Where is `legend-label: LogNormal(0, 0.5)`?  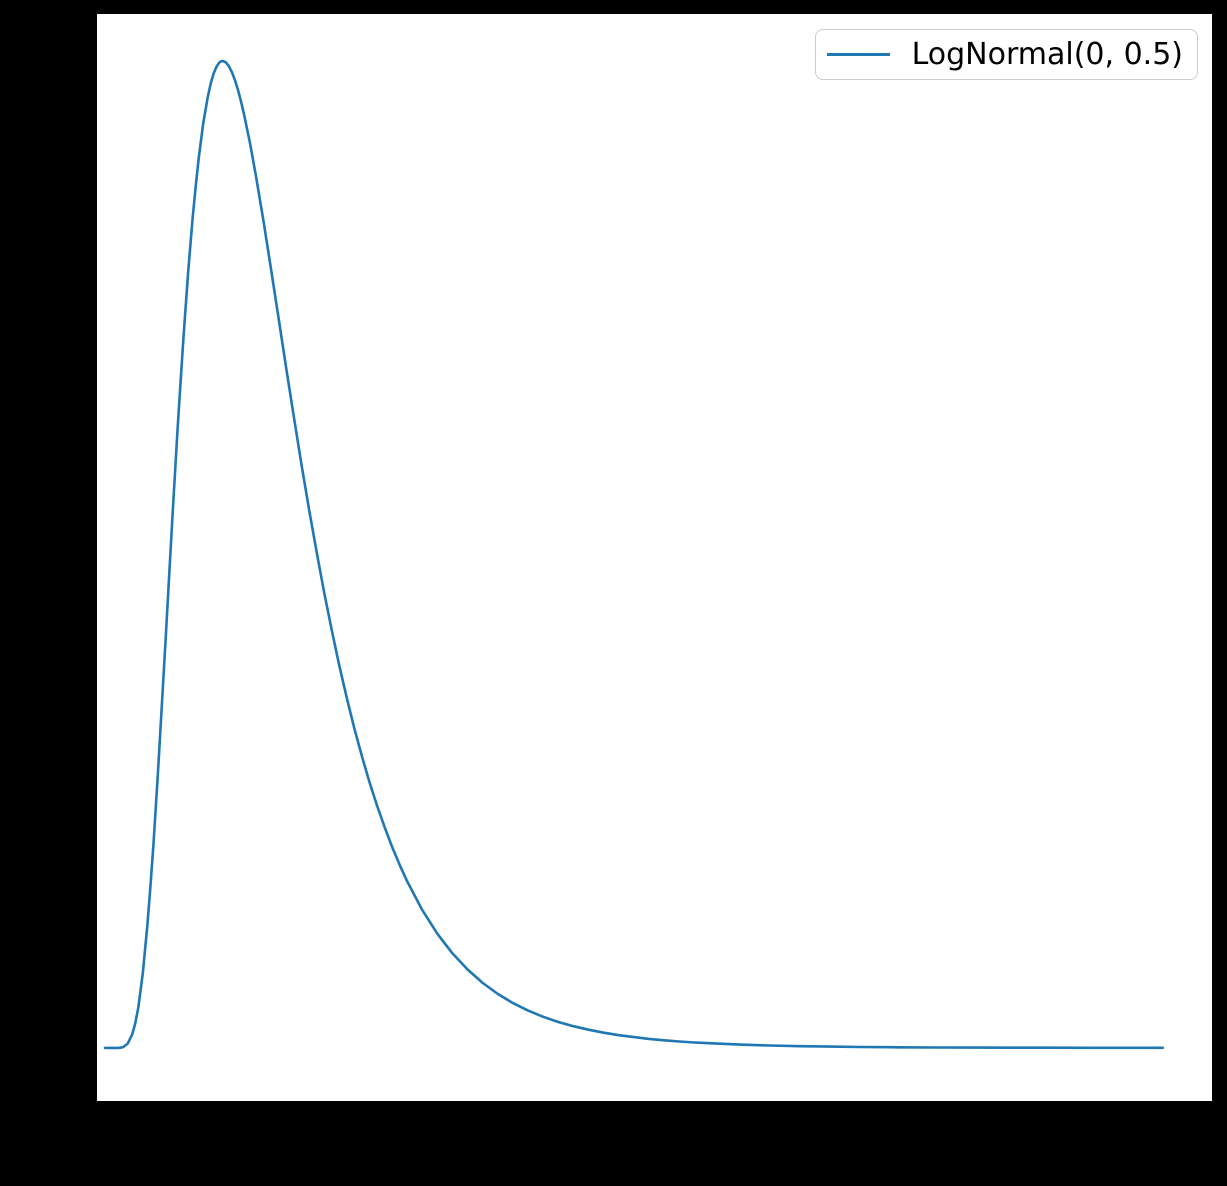
legend-label: LogNormal(0, 0.5) is located at coordinates (1047, 54).